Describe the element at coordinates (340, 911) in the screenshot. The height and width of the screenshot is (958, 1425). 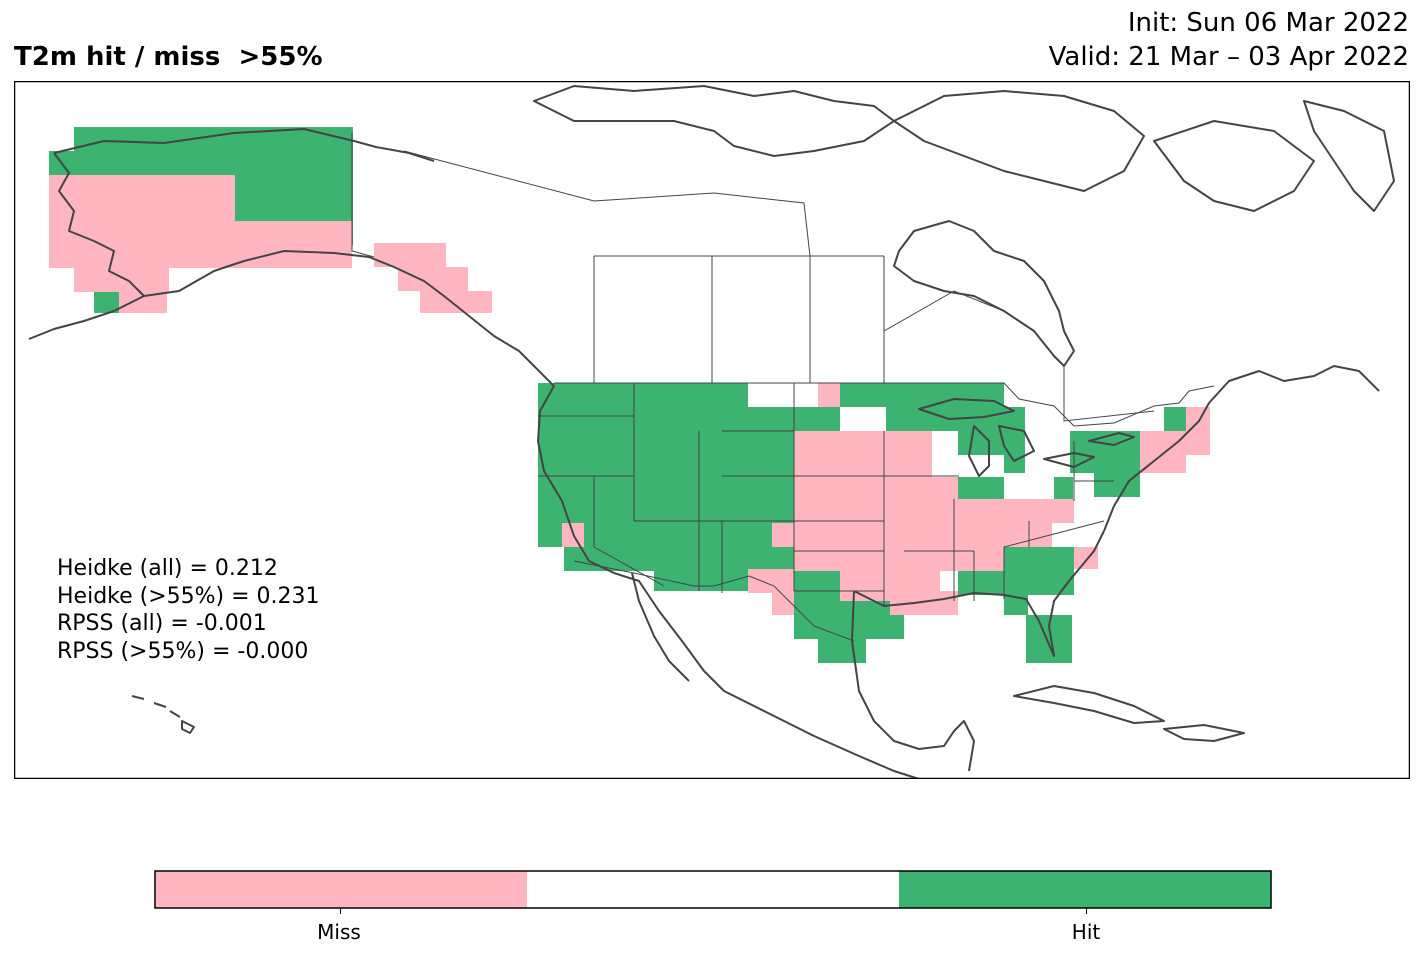
I see `colorbar-tick-miss` at that location.